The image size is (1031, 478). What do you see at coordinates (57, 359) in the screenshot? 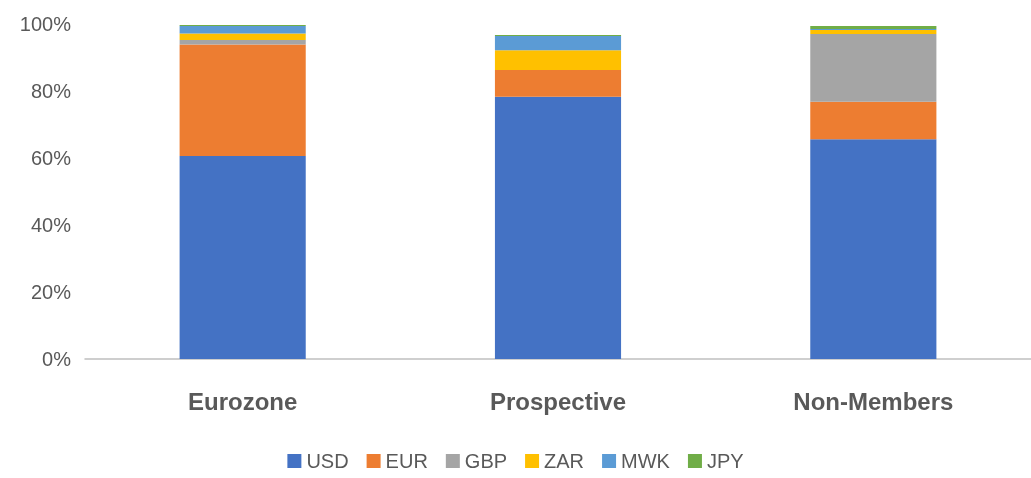
I see `y-tick-label: 0%` at bounding box center [57, 359].